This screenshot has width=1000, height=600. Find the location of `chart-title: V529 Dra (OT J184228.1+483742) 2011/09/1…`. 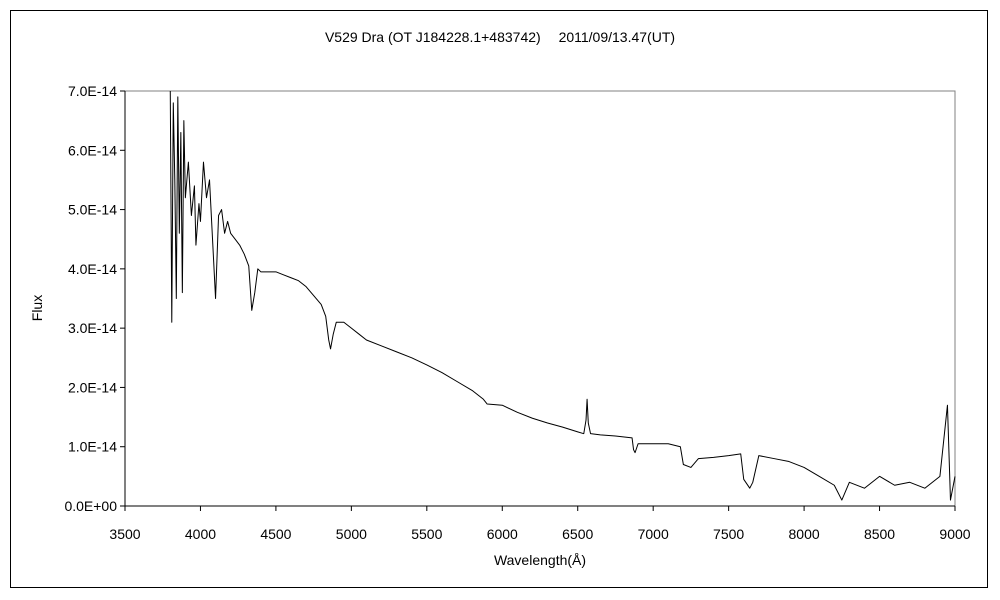

chart-title: V529 Dra (OT J184228.1+483742) 2011/09/1… is located at coordinates (500, 37).